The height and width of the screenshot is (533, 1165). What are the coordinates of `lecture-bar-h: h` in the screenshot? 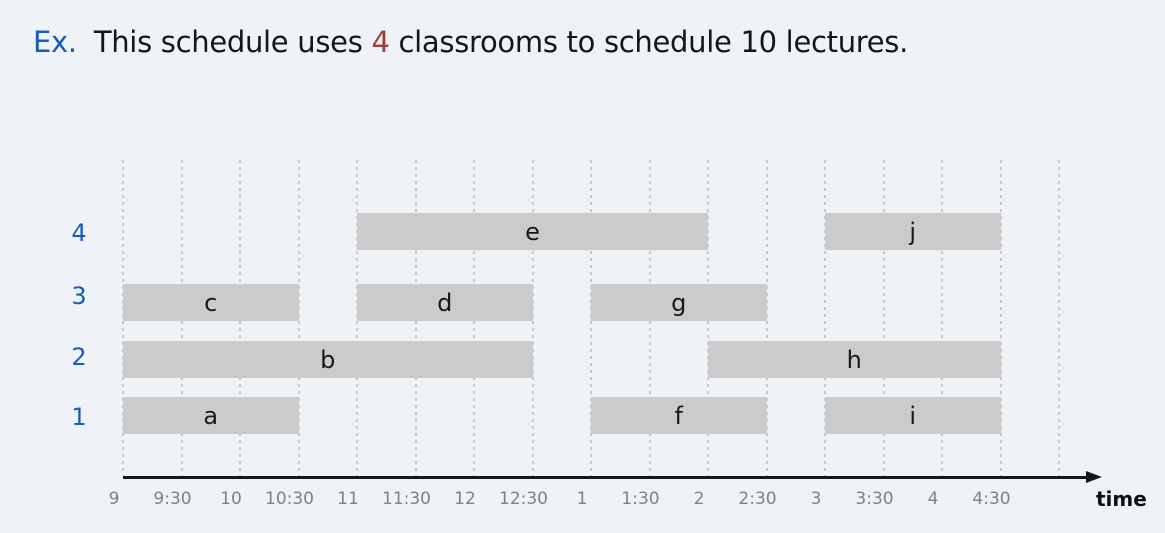 It's located at (854, 359).